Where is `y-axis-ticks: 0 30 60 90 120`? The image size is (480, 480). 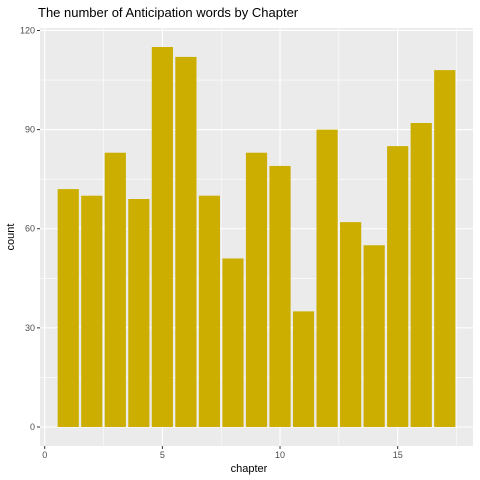
y-axis-ticks: 0 30 60 90 120 is located at coordinates (30, 228).